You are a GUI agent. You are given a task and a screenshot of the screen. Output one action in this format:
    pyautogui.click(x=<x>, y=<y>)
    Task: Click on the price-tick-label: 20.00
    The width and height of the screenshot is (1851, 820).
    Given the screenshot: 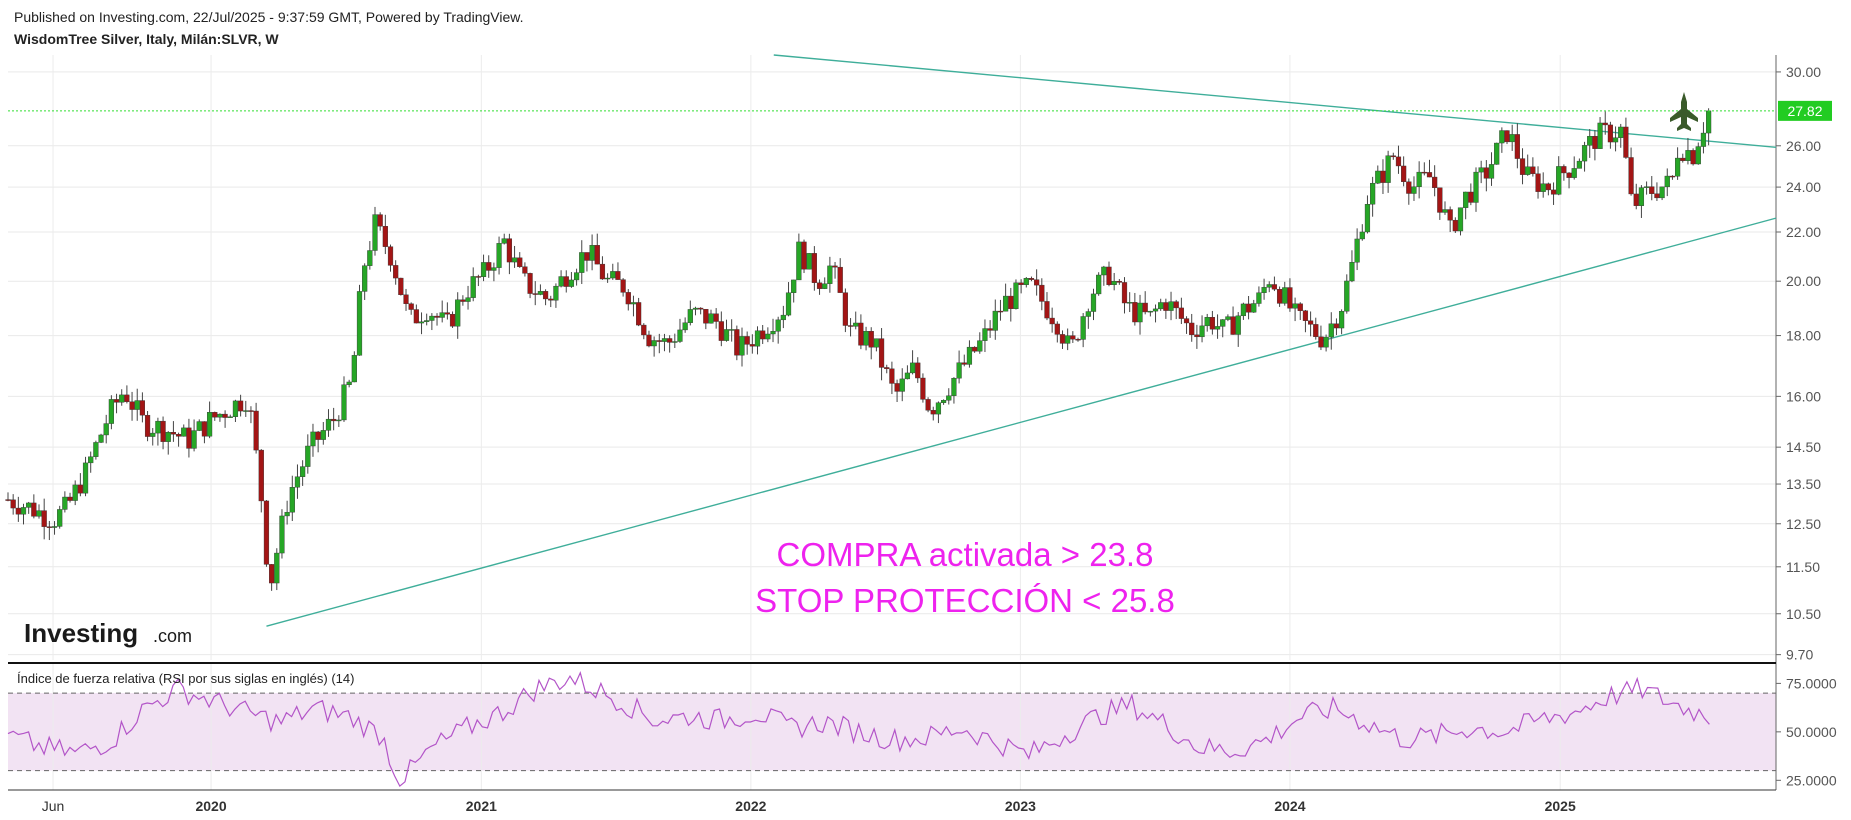 What is the action you would take?
    pyautogui.click(x=1803, y=281)
    